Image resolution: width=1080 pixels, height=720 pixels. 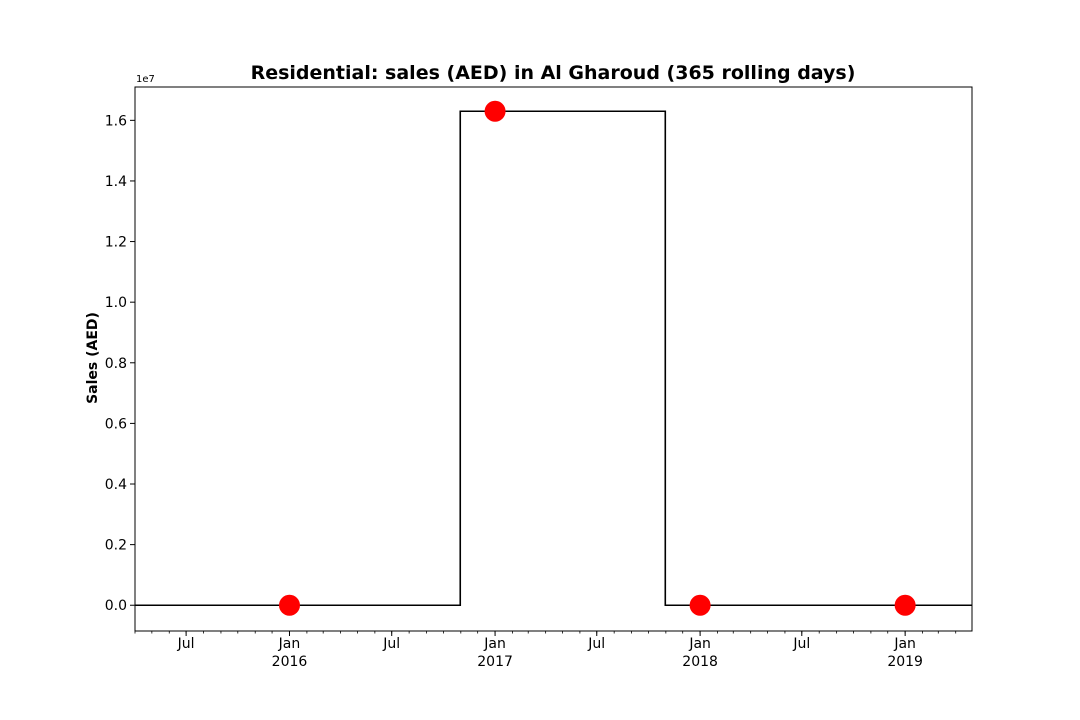 What do you see at coordinates (905, 662) in the screenshot?
I see `x-tick-year-label: 2019` at bounding box center [905, 662].